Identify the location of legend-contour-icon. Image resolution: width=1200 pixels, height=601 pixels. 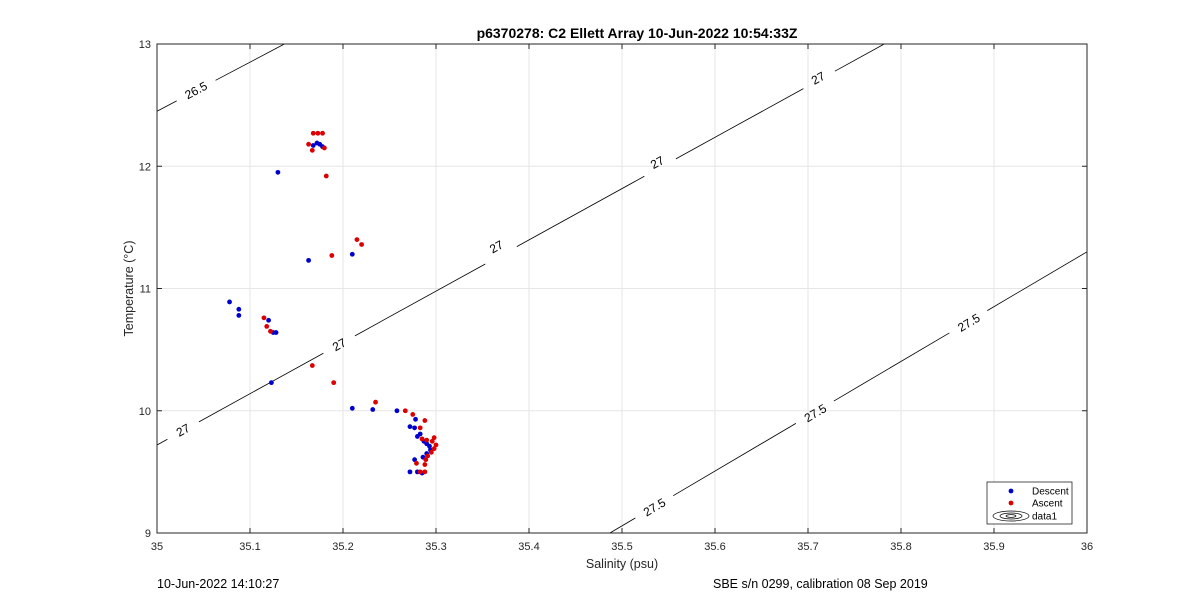
(1011, 516).